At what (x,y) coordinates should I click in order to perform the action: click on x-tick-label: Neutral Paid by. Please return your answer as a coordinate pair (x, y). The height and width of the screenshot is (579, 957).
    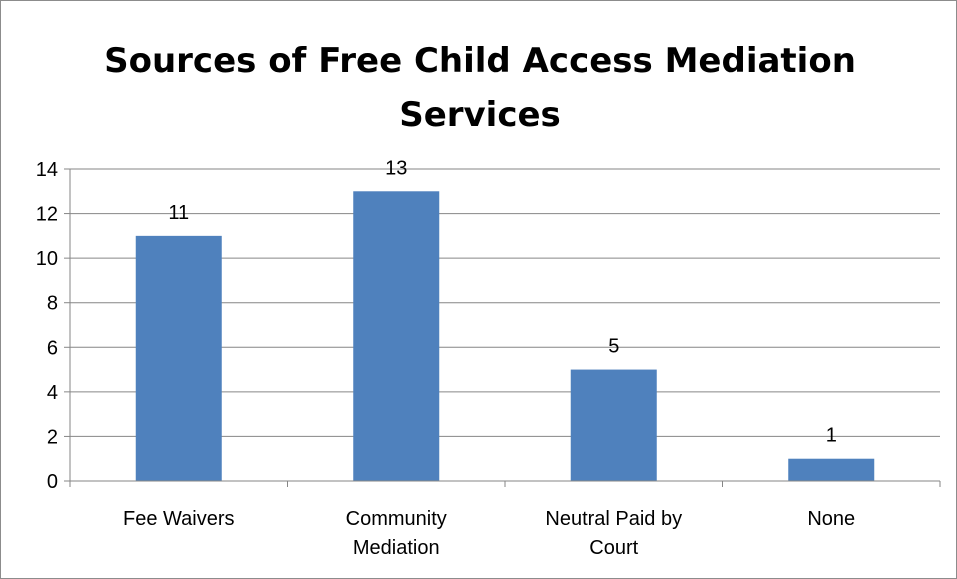
    Looking at the image, I should click on (613, 519).